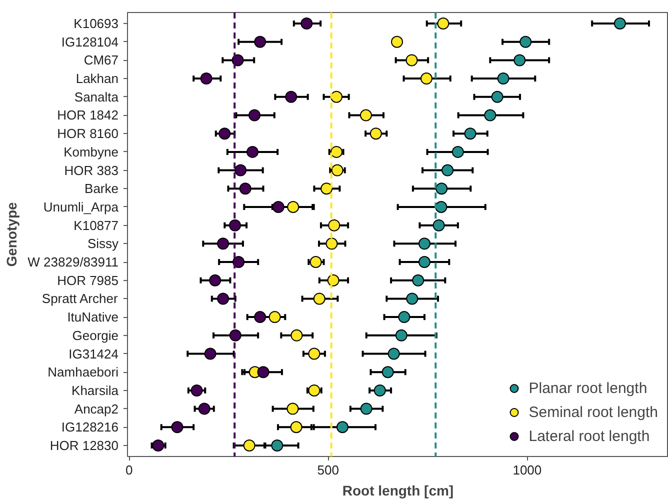 This screenshot has width=668, height=501. I want to click on y-tick-label: Kombyne, so click(91, 152).